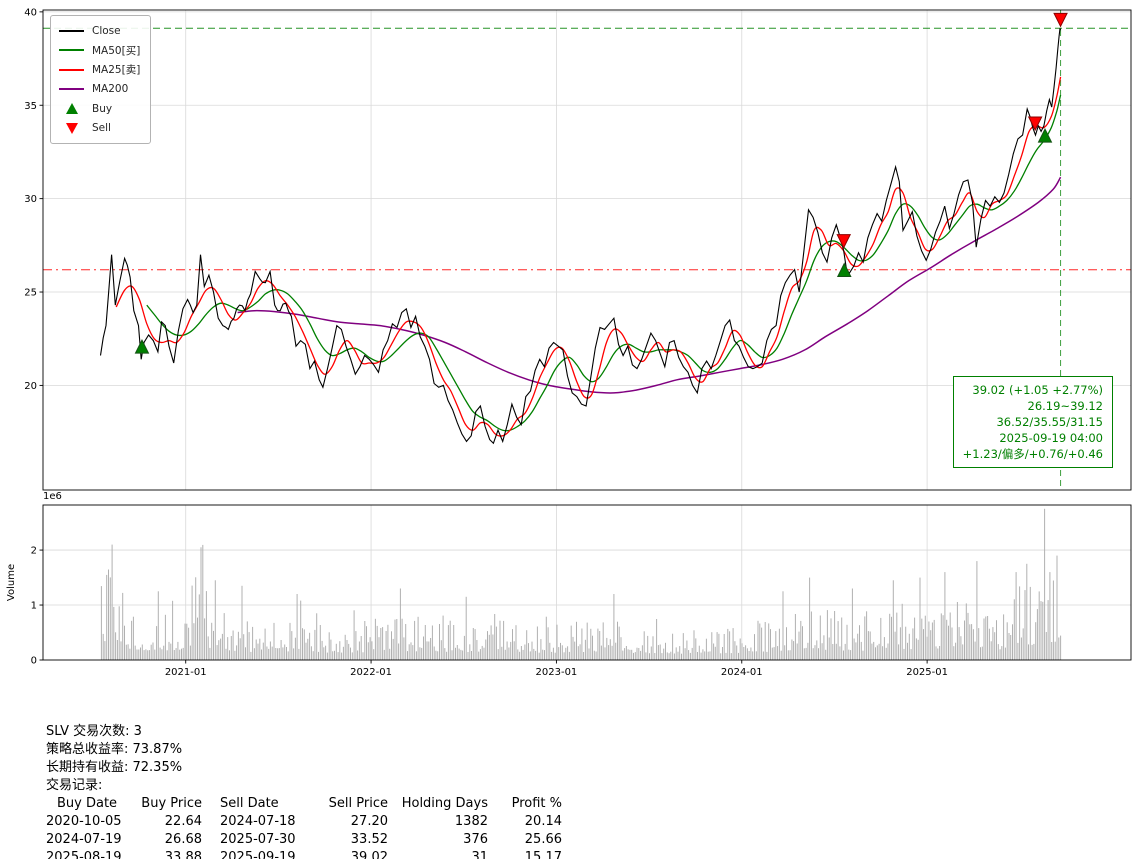  I want to click on legend-item-ma50: MA50[买], so click(99, 51).